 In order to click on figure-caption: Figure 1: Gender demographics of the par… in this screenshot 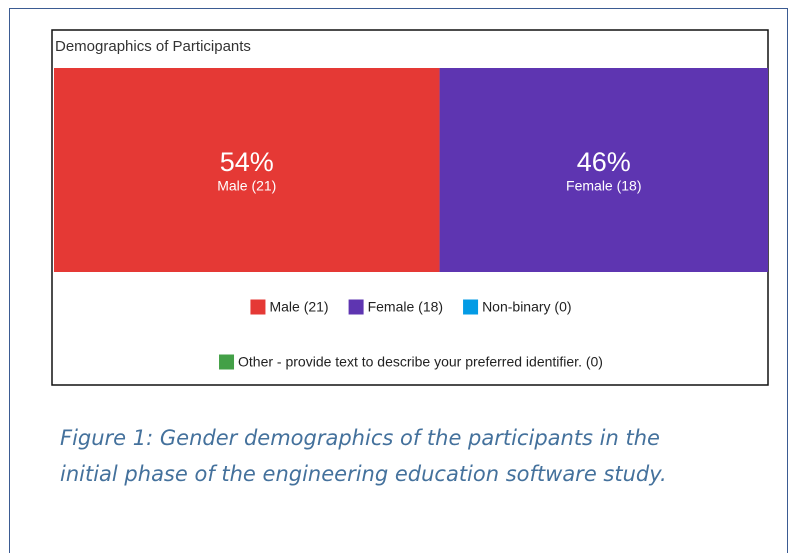, I will do `click(363, 456)`.